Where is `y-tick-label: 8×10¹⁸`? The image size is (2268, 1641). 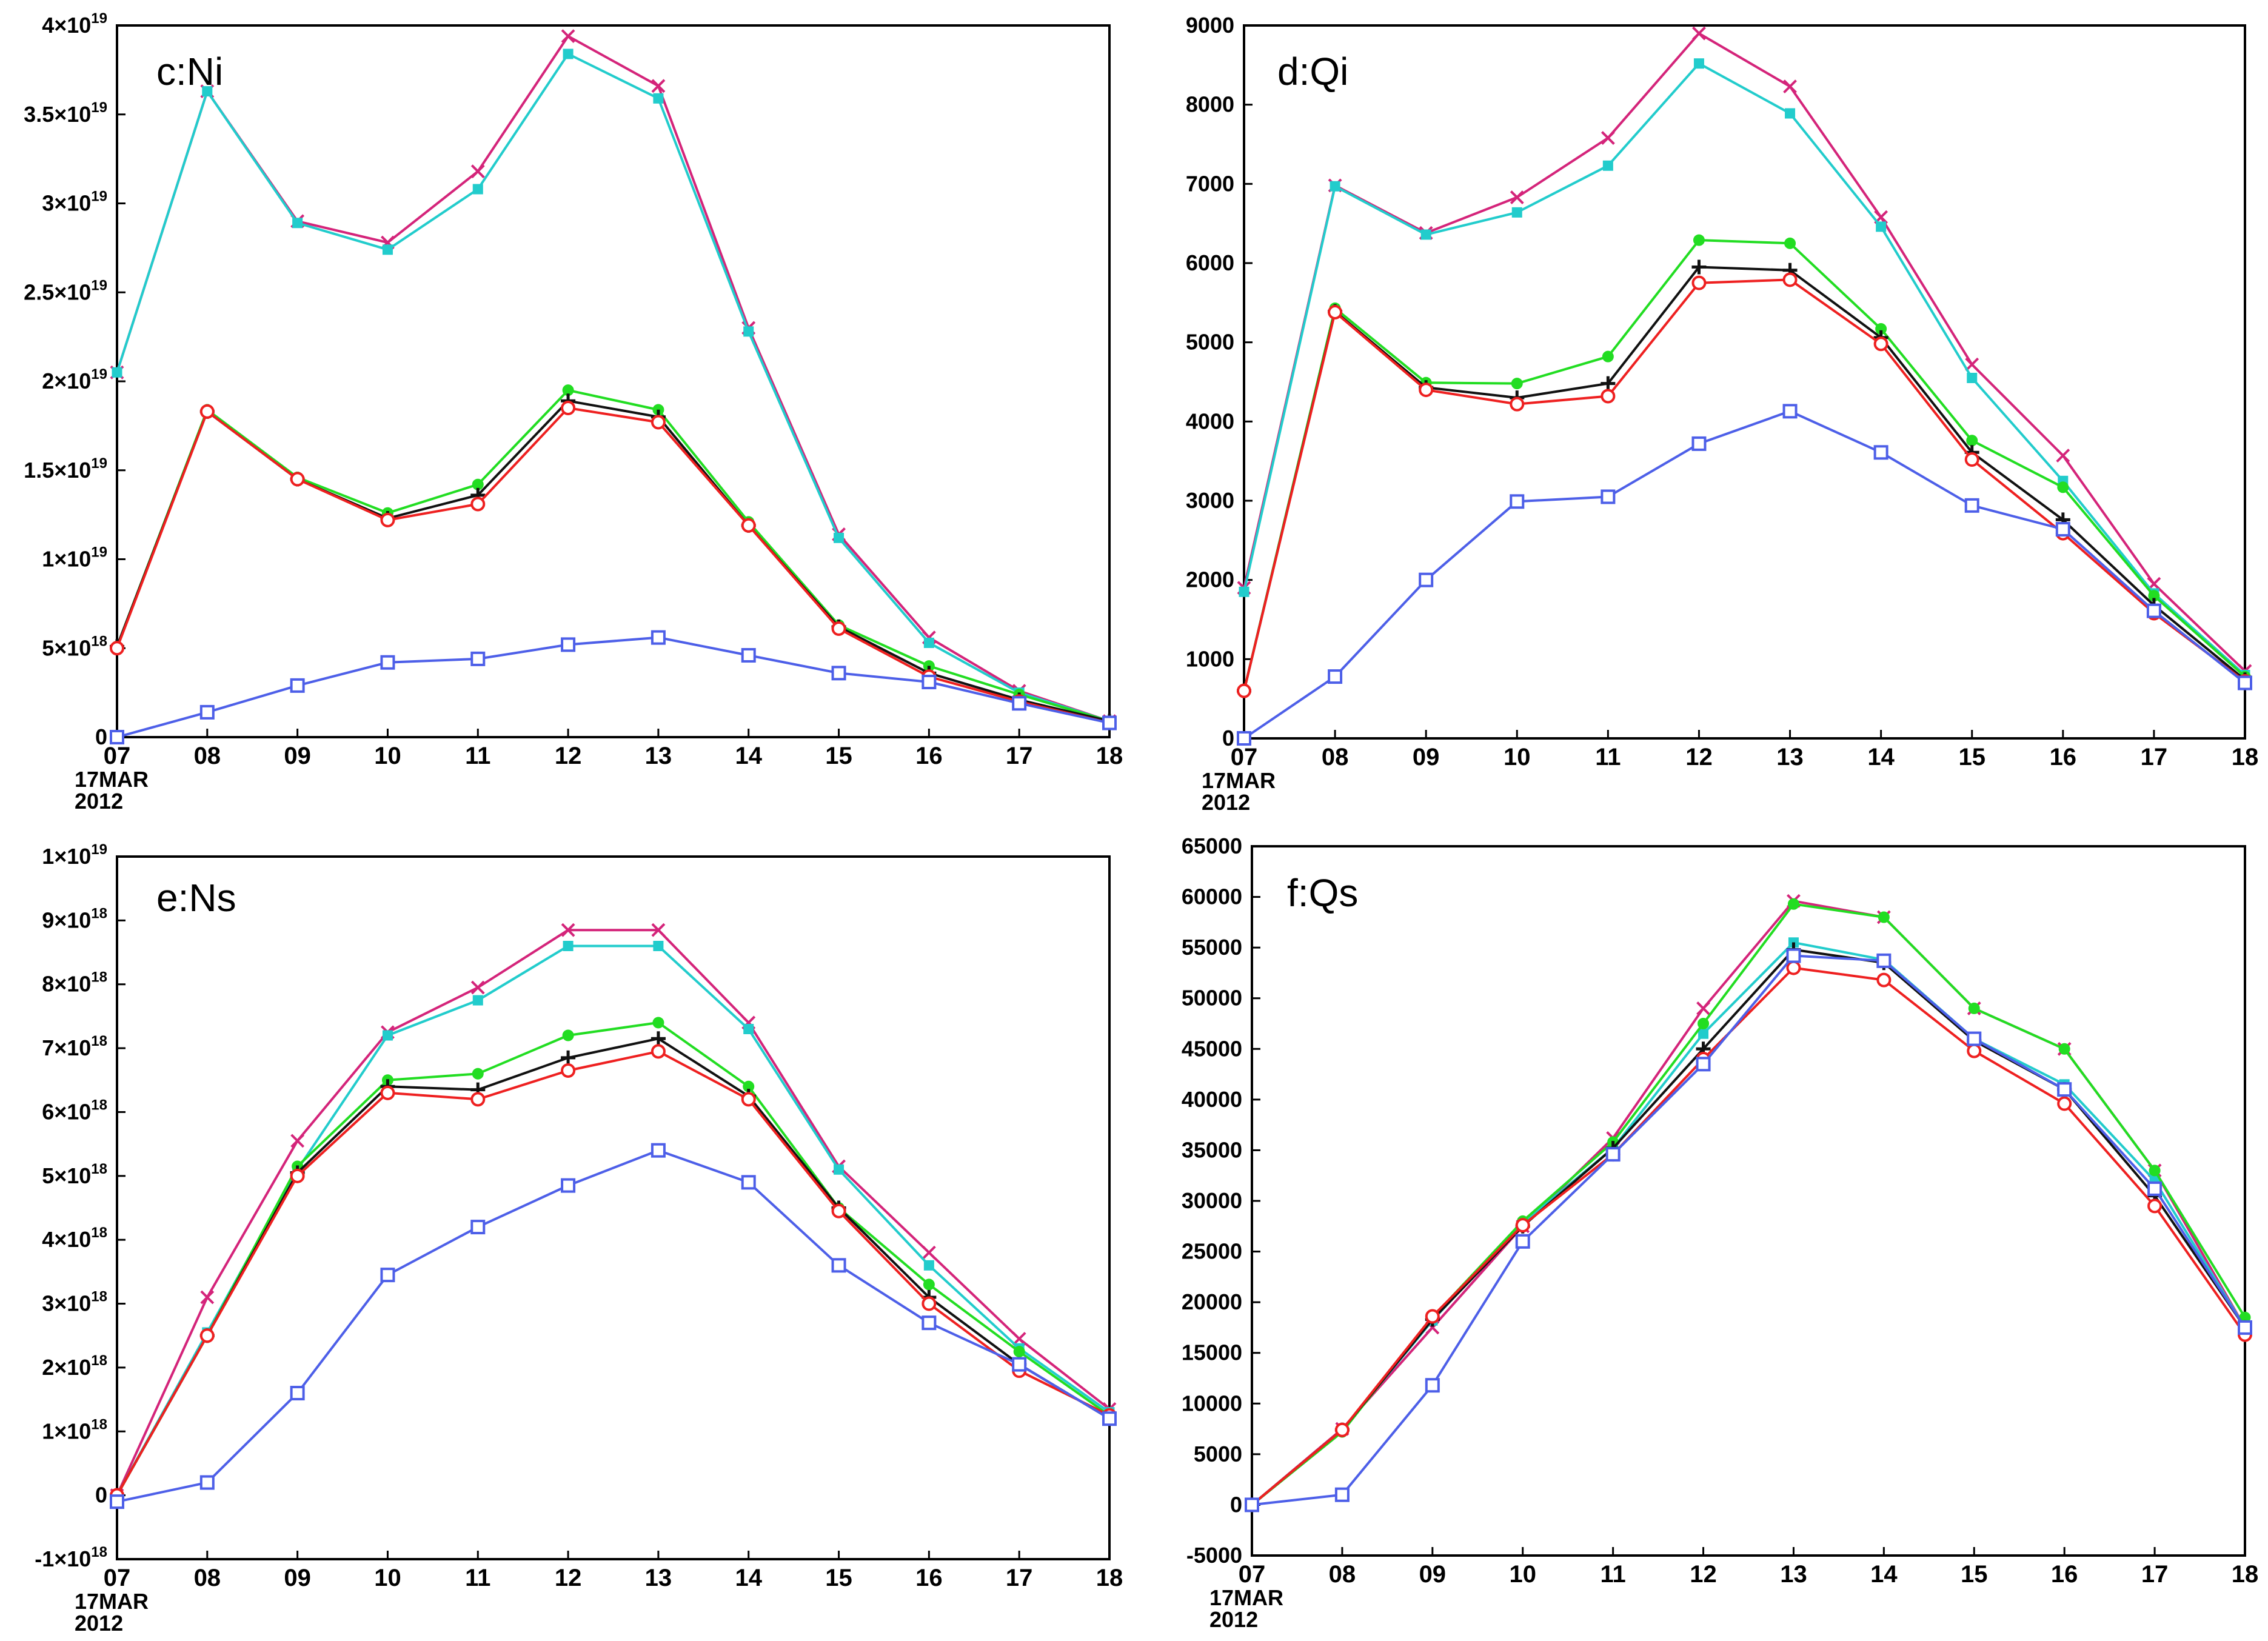
y-tick-label: 8×10¹⁸ is located at coordinates (75, 983).